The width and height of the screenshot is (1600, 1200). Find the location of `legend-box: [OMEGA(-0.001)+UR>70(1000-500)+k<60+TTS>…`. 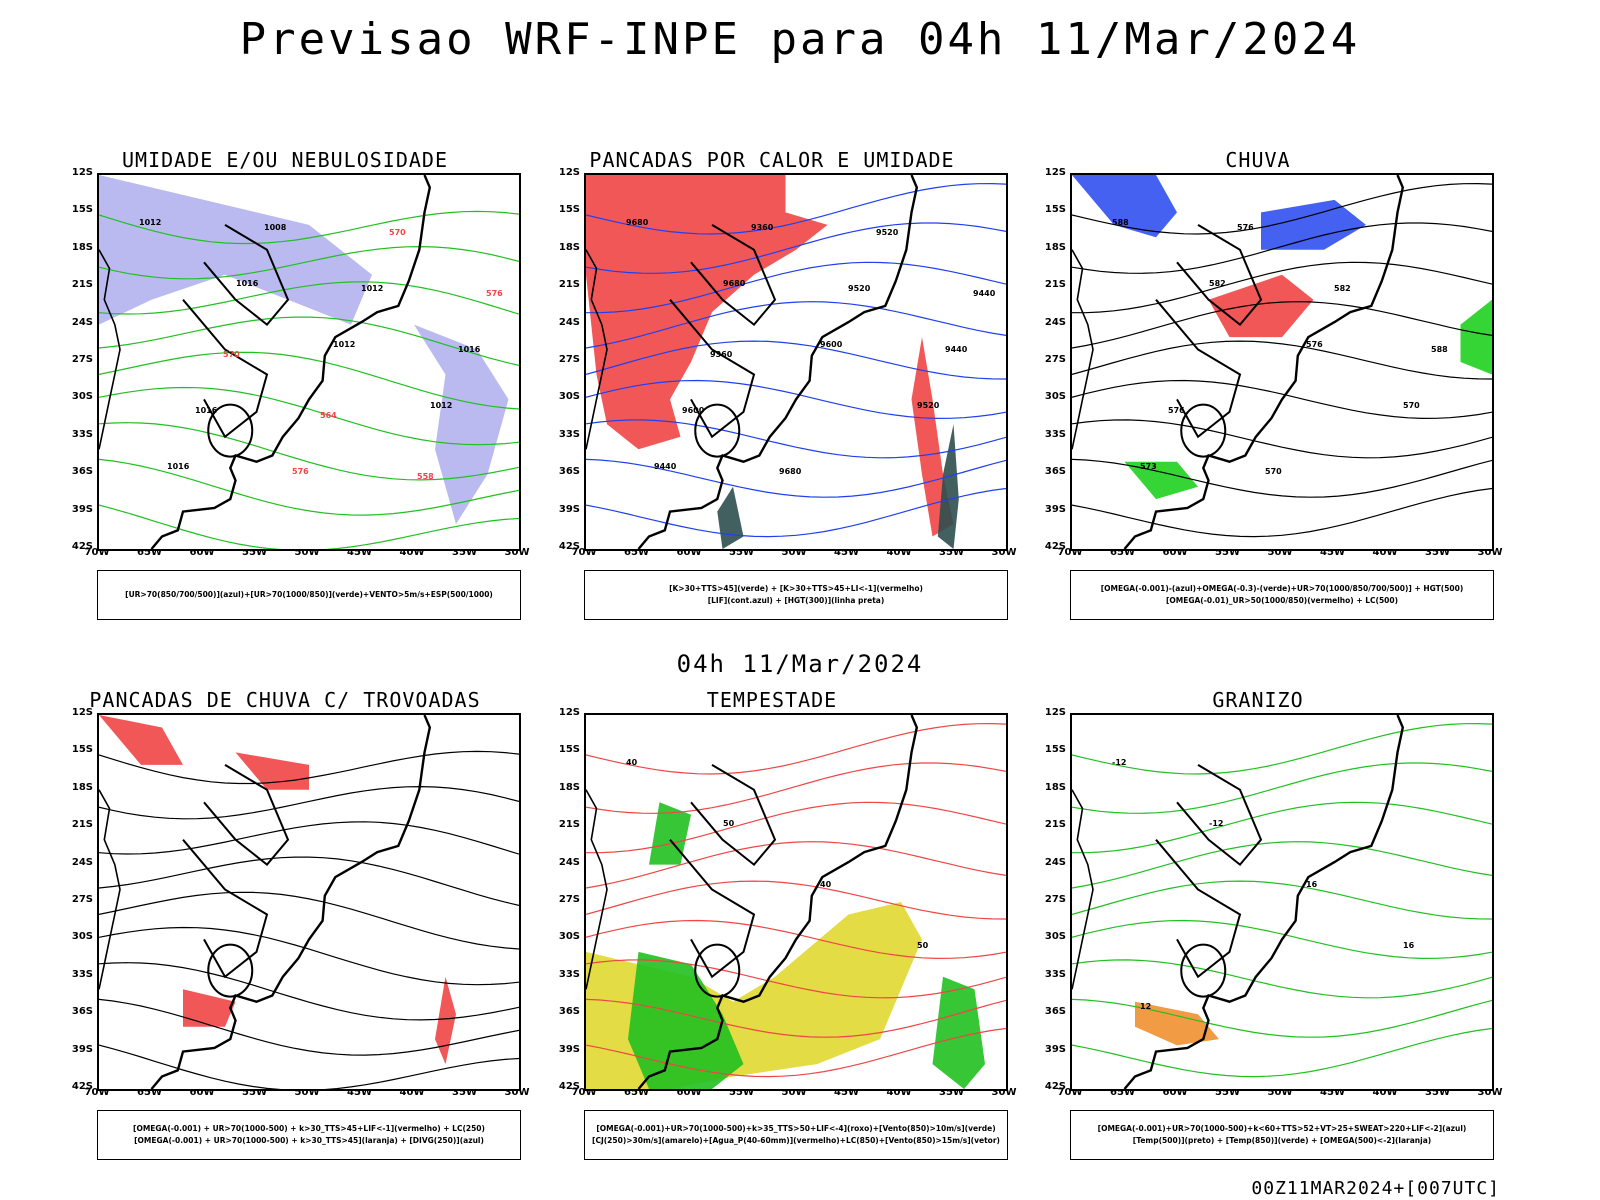

legend-box: [OMEGA(-0.001)+UR>70(1000-500)+k<60+TTS>… is located at coordinates (1282, 1135).